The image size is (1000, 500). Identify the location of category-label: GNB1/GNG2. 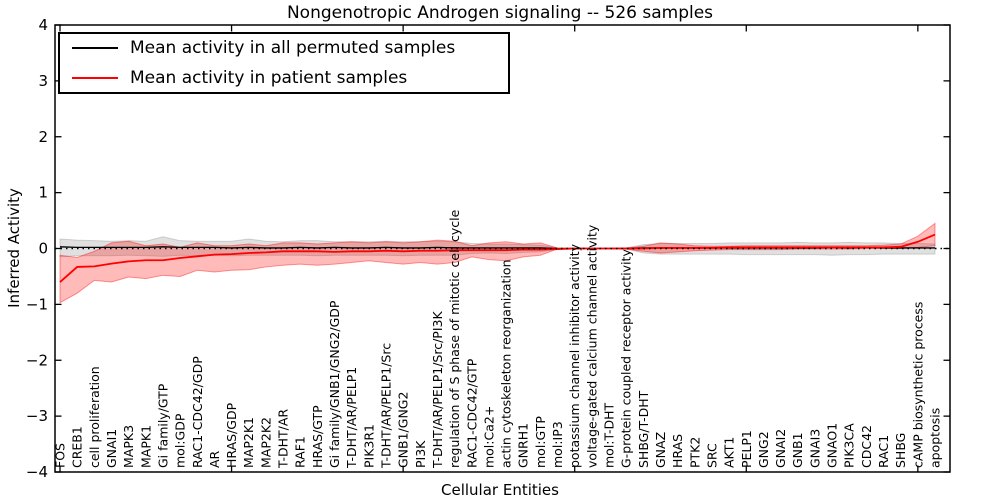
(403, 430).